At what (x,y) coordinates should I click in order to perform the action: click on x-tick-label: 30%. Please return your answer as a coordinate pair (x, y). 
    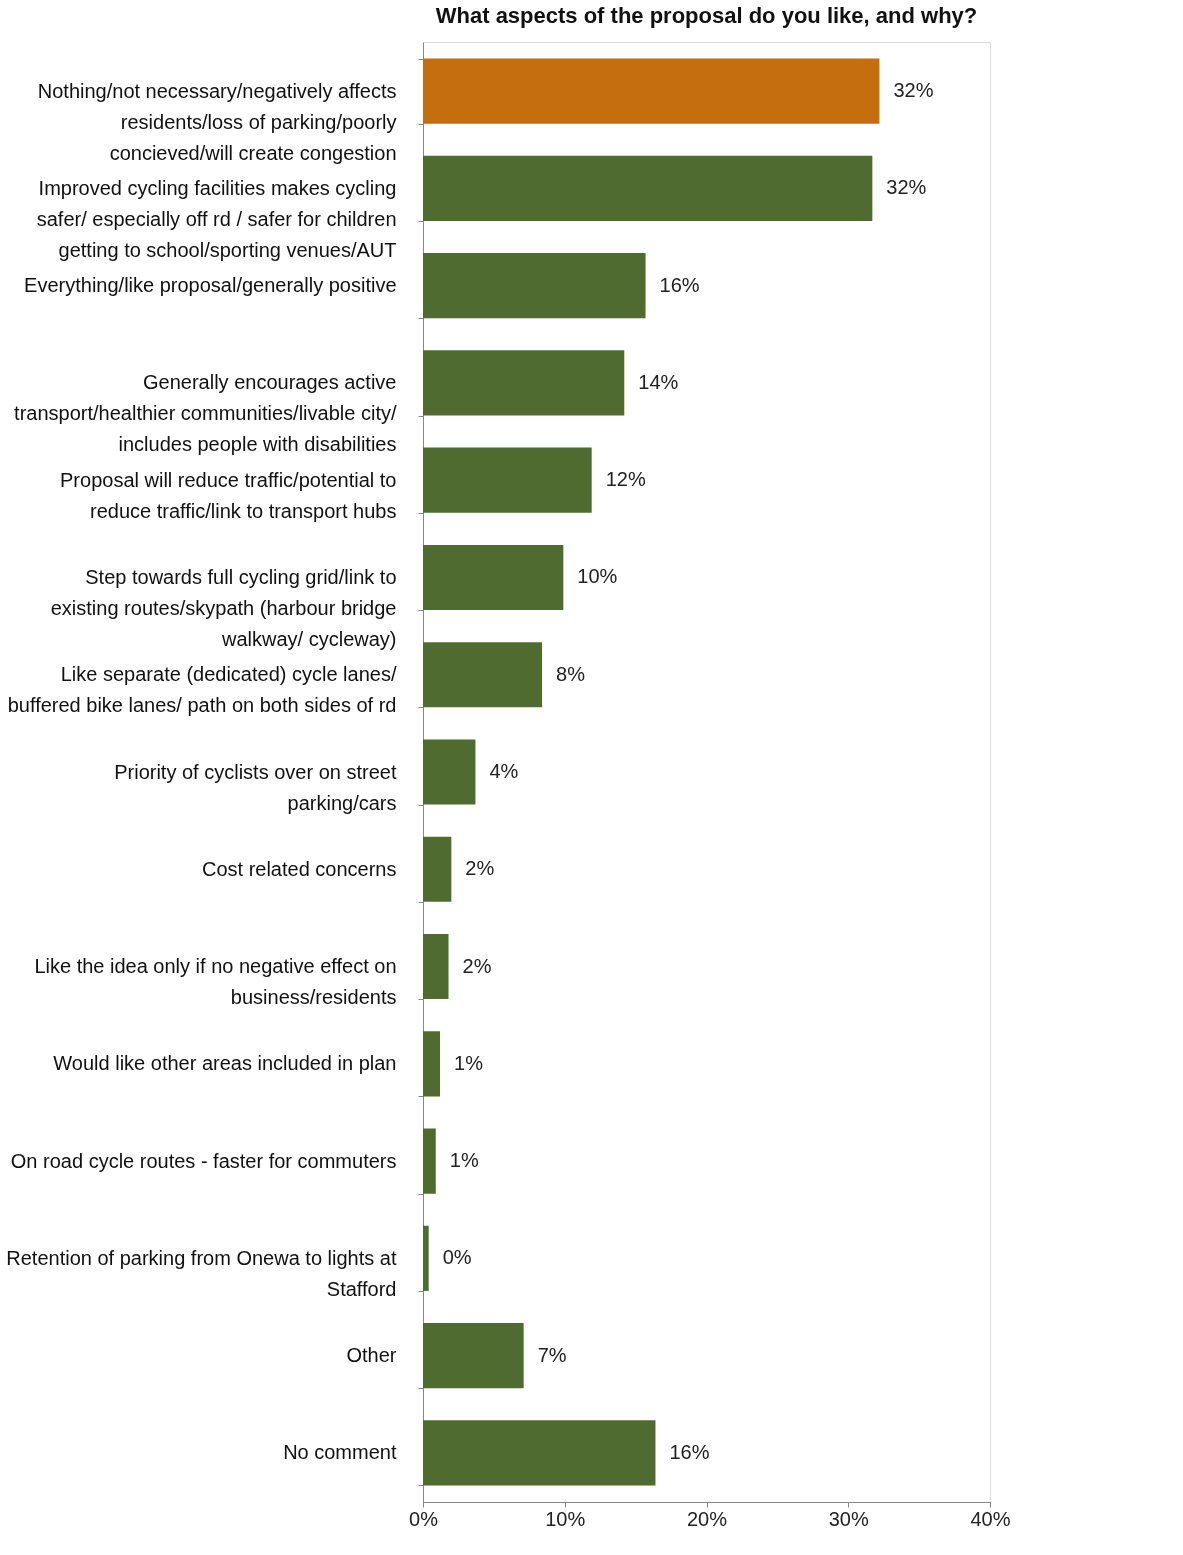
    Looking at the image, I should click on (848, 1518).